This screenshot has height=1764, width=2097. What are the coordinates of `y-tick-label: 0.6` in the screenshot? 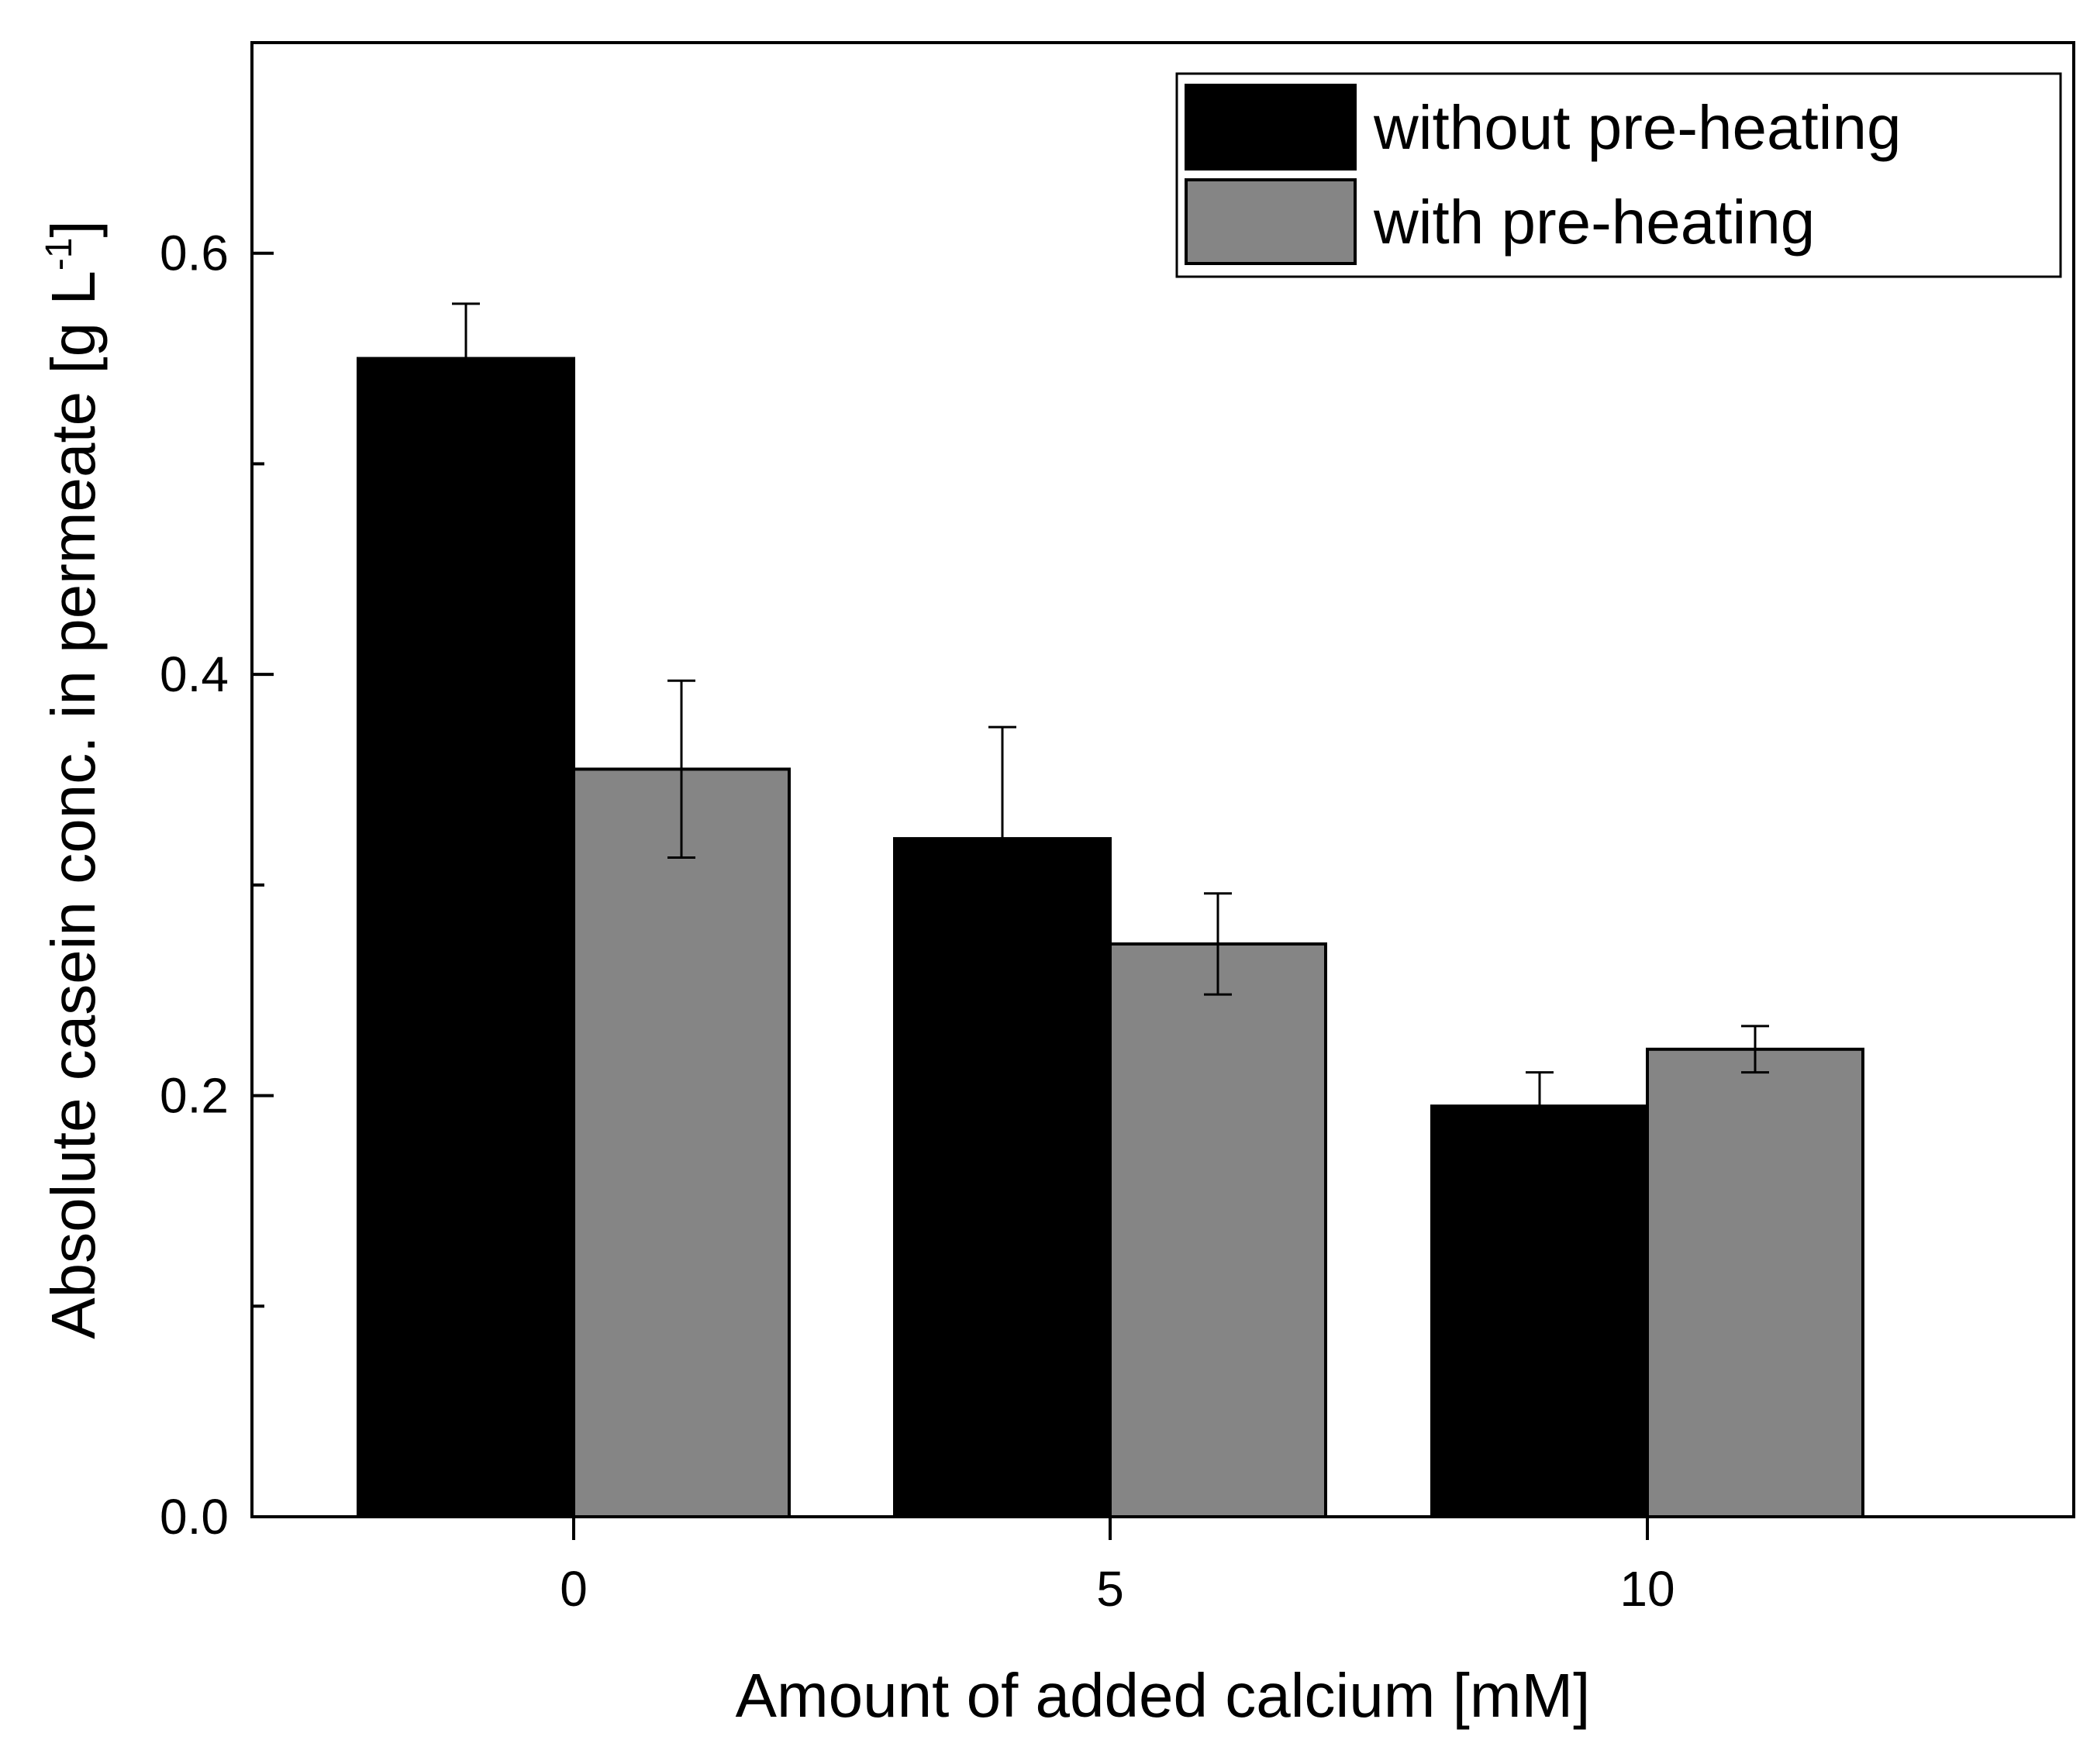 It's located at (194, 253).